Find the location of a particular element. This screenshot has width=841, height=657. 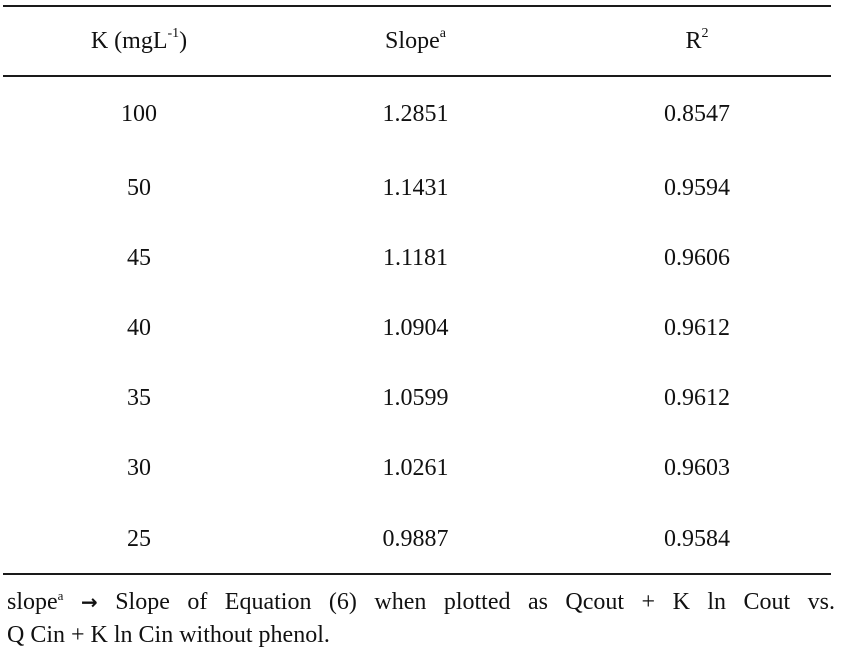

cell-slope: 1.1181 is located at coordinates (415, 257).